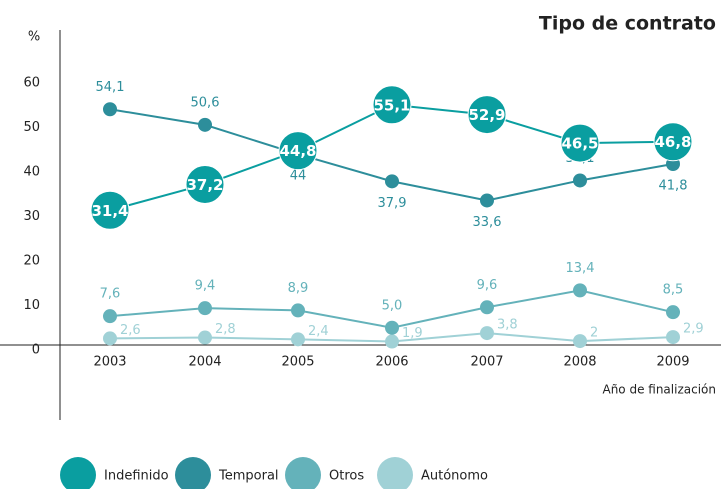  What do you see at coordinates (109, 362) in the screenshot?
I see `x-tick-label: 2003` at bounding box center [109, 362].